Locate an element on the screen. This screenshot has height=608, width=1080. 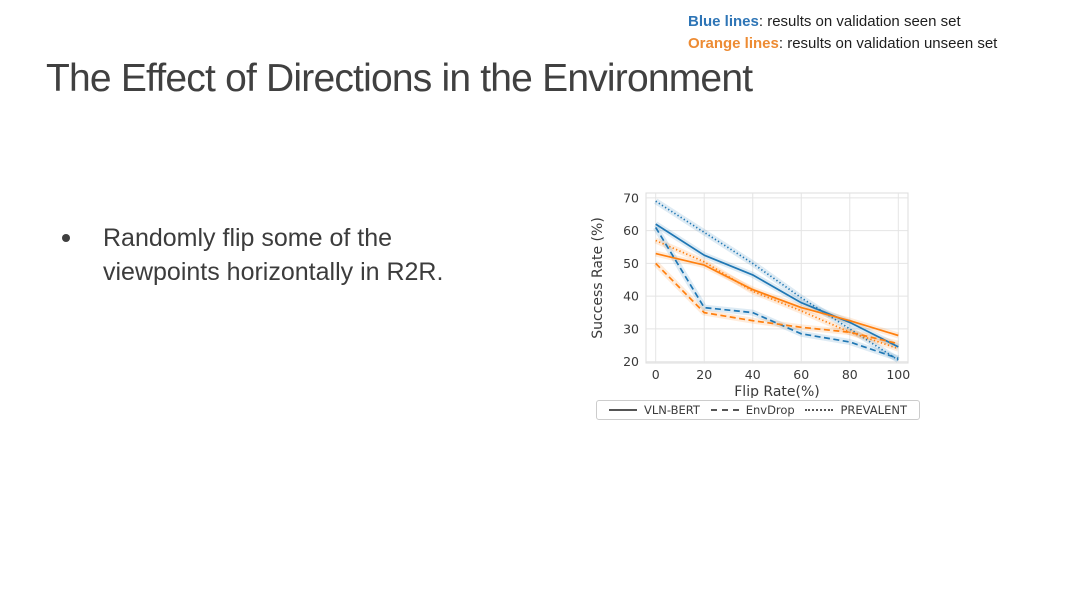
line-VLN-BERT-val_seen is located at coordinates (777, 285).